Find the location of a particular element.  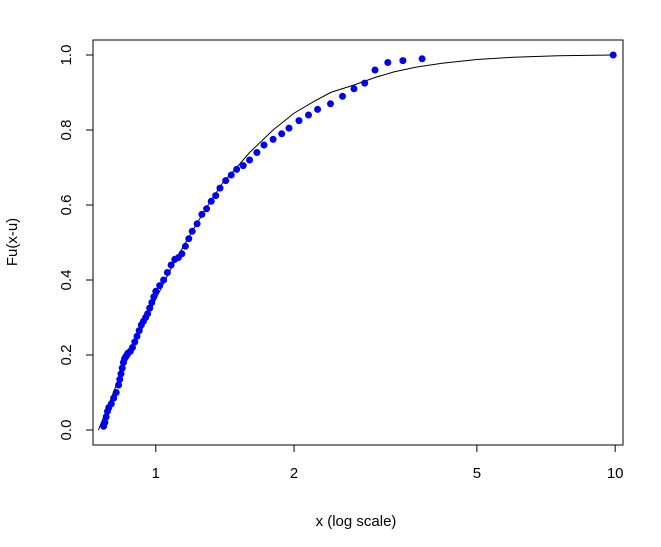

y-axis-label: Fu(x-u) is located at coordinates (12, 242).